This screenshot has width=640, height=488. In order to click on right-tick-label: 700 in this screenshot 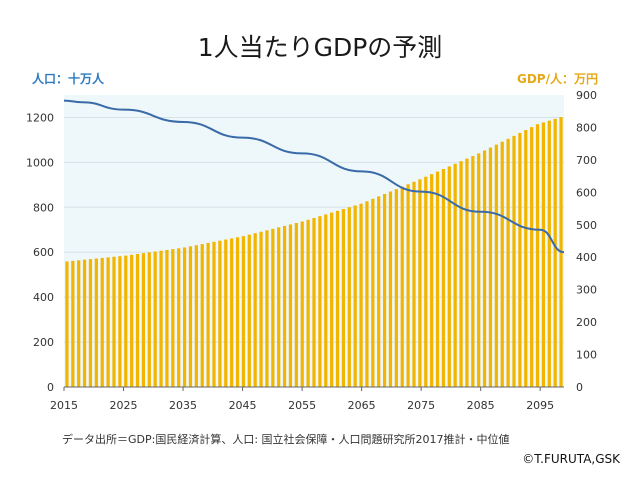, I will do `click(586, 160)`.